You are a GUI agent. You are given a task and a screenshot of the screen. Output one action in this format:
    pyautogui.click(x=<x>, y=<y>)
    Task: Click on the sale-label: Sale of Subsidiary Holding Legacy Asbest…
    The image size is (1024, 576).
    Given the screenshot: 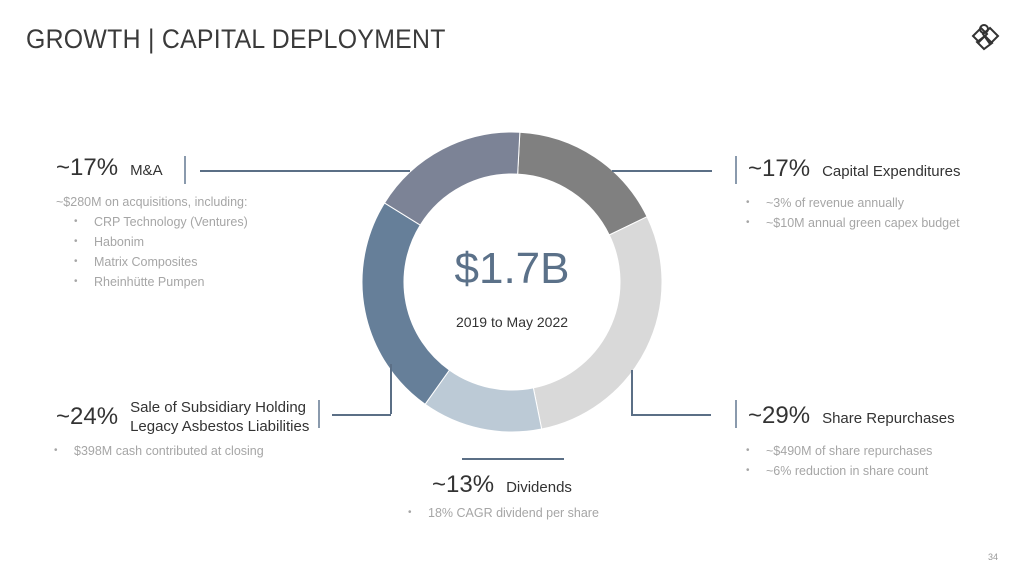 What is the action you would take?
    pyautogui.click(x=219, y=417)
    